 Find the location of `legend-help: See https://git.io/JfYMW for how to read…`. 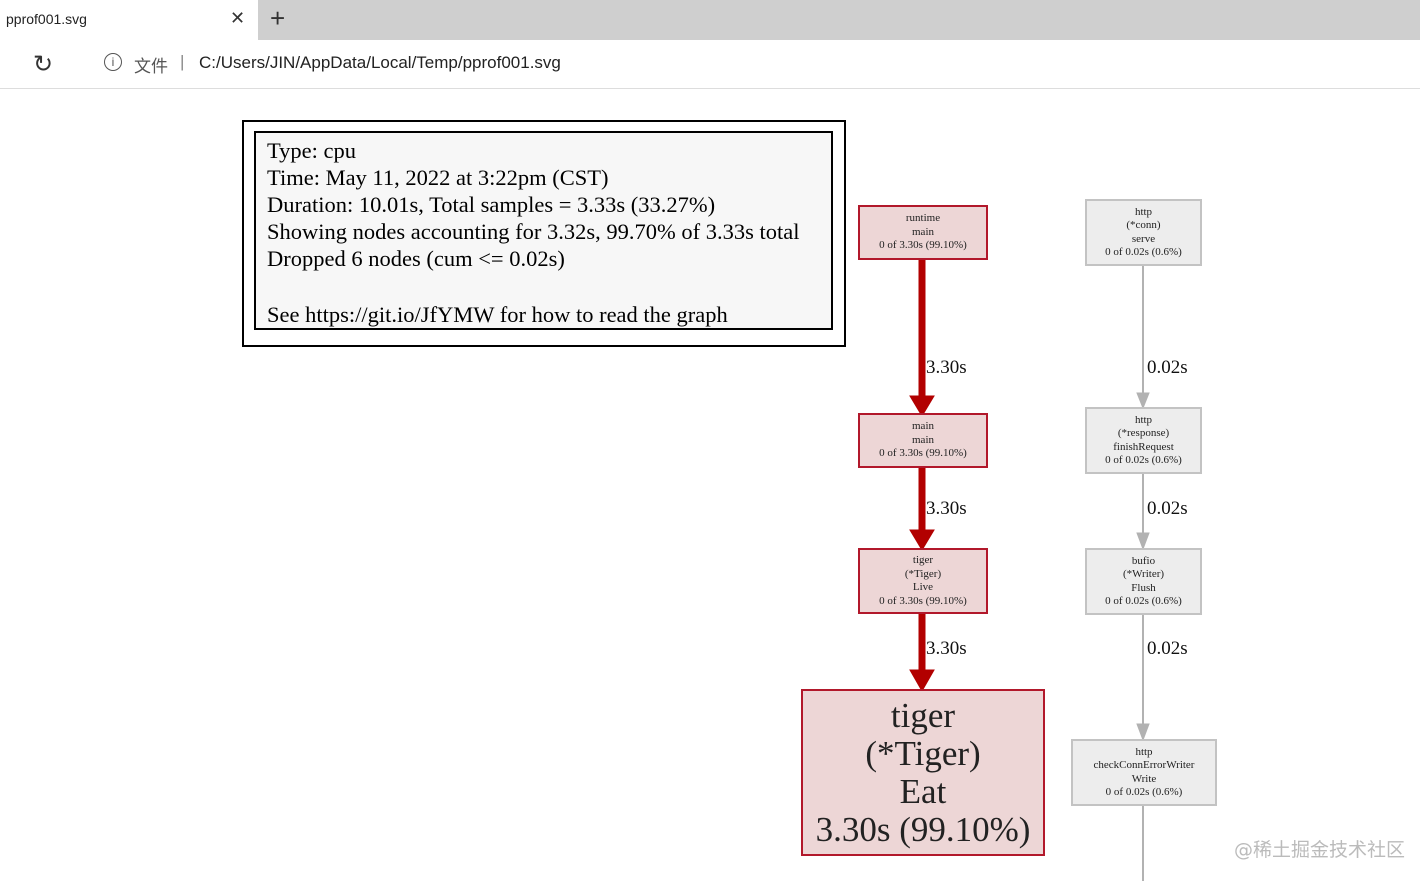

legend-help: See https://git.io/JfYMW for how to read… is located at coordinates (497, 314).